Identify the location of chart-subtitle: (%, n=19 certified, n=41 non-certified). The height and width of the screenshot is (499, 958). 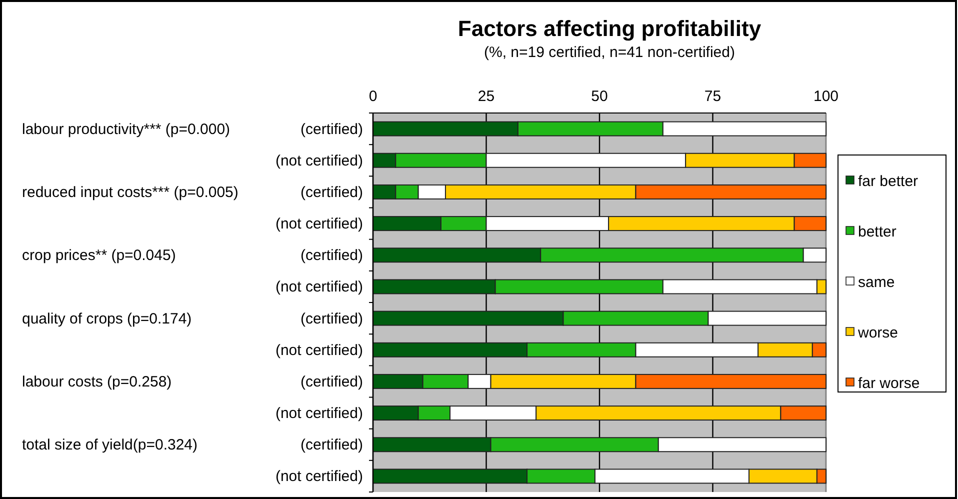
(609, 52).